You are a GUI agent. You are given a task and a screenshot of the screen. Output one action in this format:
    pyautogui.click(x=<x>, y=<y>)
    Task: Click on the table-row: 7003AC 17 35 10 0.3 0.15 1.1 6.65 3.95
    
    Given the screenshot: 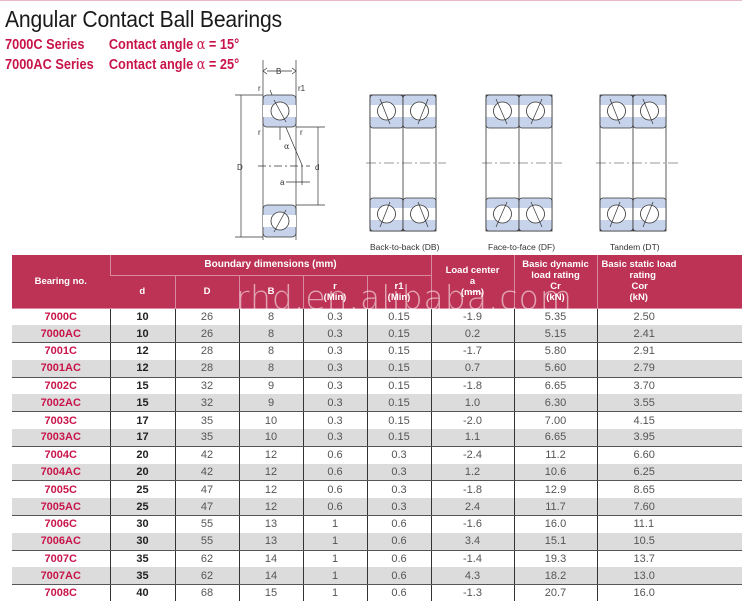 What is the action you would take?
    pyautogui.click(x=377, y=438)
    